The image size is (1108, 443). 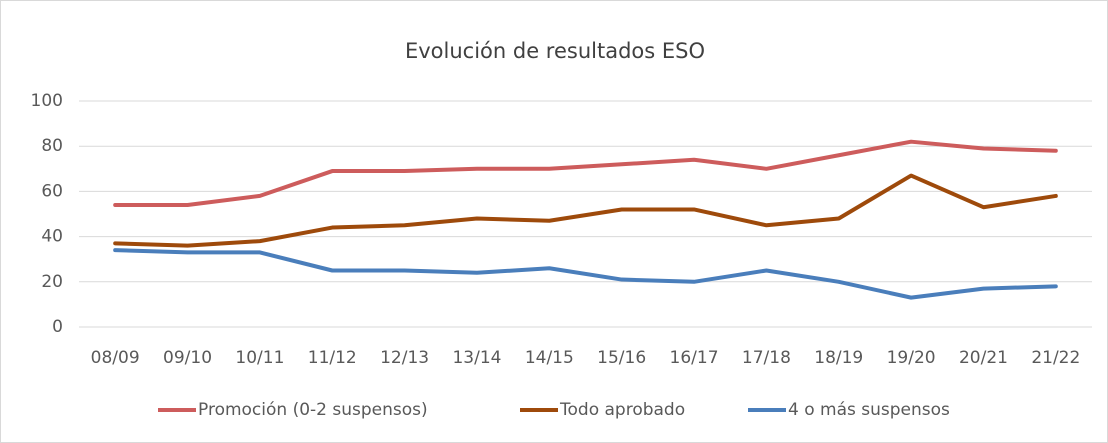 I want to click on x-tick-label: 20/21, so click(x=983, y=358).